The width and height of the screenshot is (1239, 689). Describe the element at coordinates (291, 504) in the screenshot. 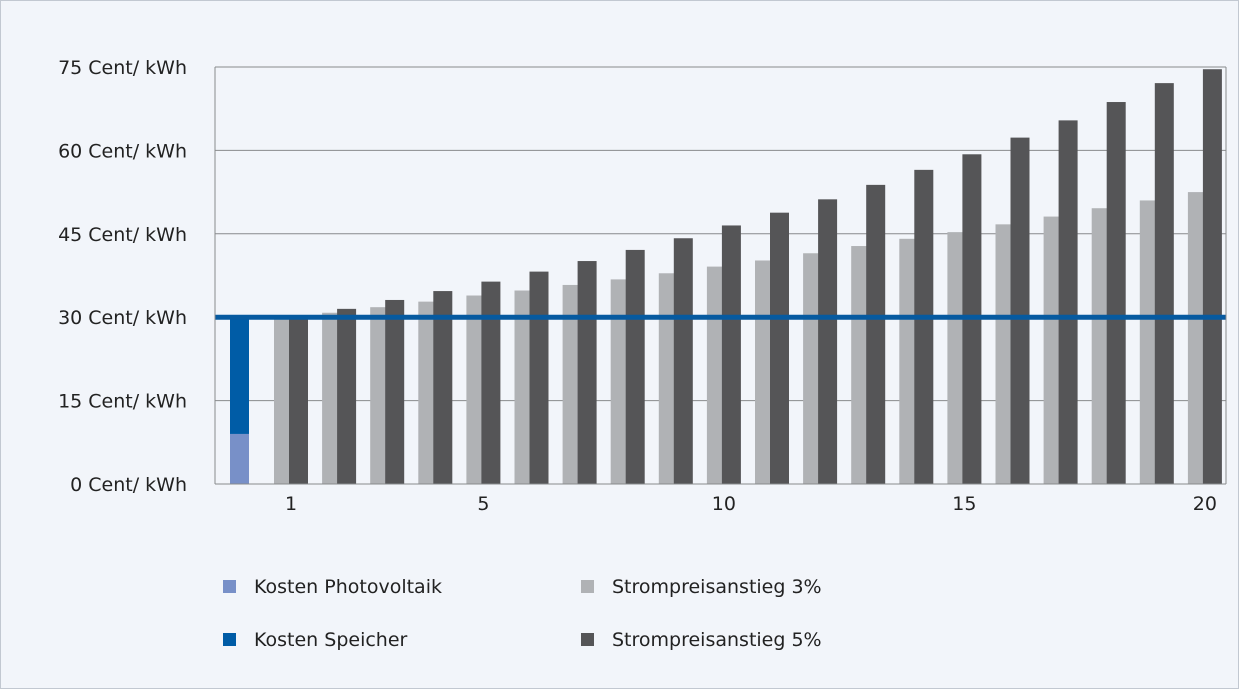

I see `x-tick-label: 1` at that location.